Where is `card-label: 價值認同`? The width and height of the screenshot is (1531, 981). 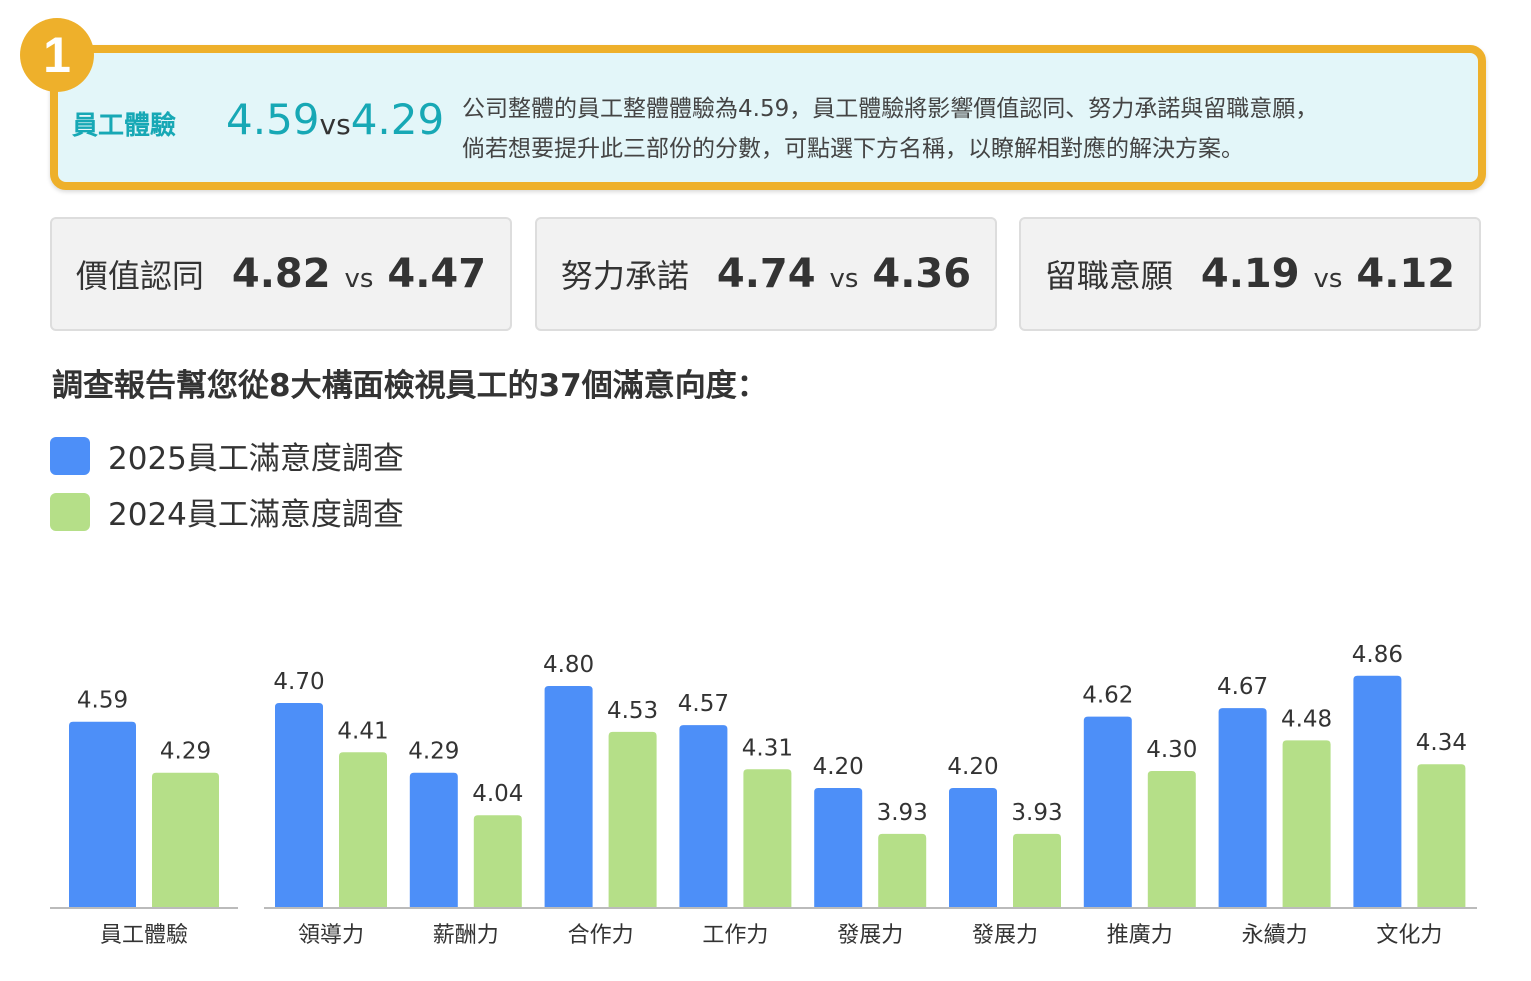 card-label: 價值認同 is located at coordinates (139, 276).